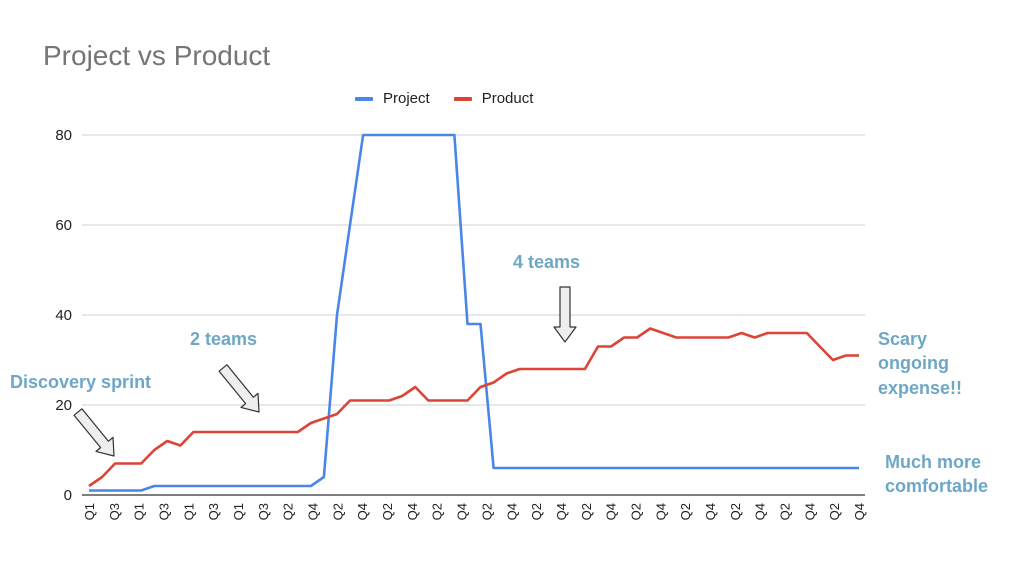 This screenshot has height=575, width=1024. What do you see at coordinates (920, 387) in the screenshot?
I see `annotation-scary-line-3: expense!!` at bounding box center [920, 387].